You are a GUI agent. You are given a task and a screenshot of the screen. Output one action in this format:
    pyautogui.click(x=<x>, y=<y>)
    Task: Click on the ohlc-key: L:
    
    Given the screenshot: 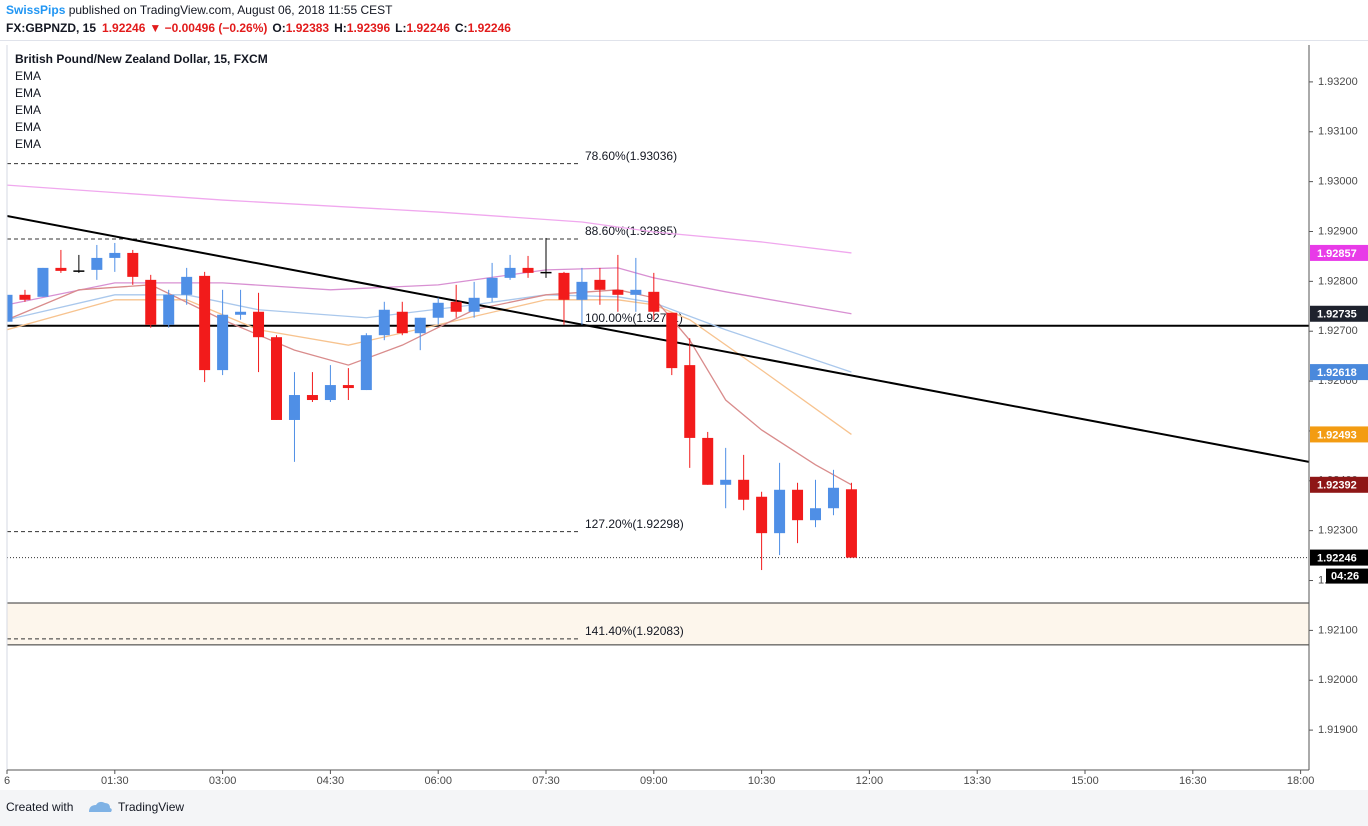 What is the action you would take?
    pyautogui.click(x=400, y=28)
    